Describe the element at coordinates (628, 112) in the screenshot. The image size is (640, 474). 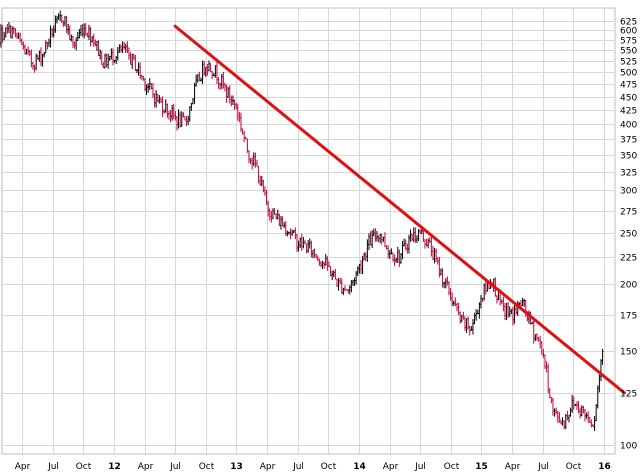
I see `y-tick-label: 425` at that location.